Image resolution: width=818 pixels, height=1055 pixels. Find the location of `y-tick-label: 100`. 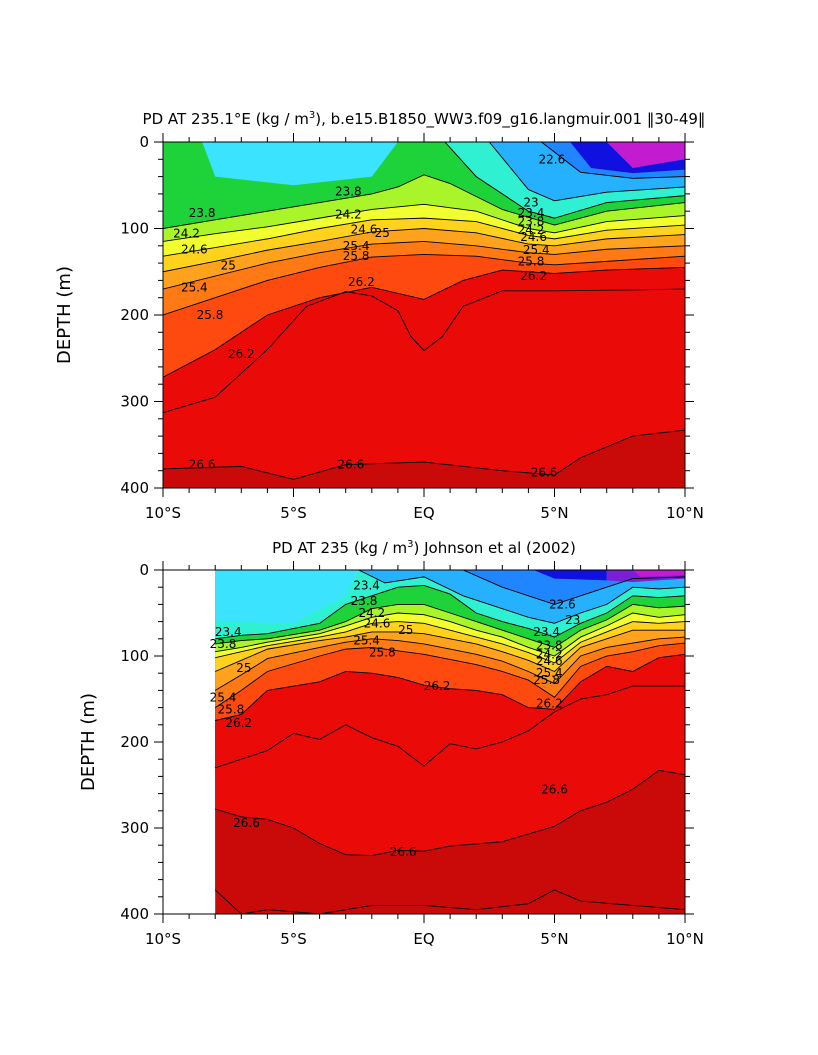

y-tick-label: 100 is located at coordinates (134, 229).